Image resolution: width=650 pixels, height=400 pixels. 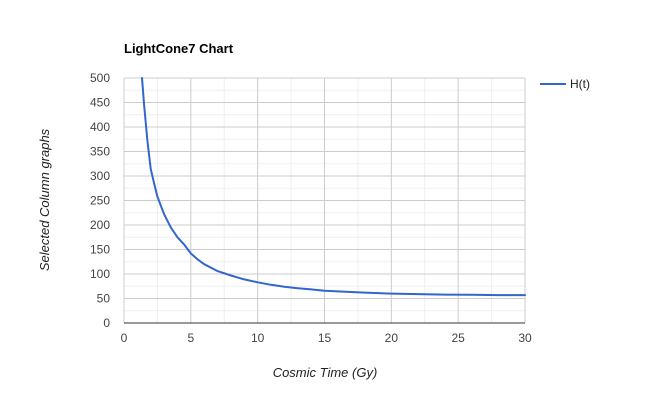 What do you see at coordinates (124, 338) in the screenshot?
I see `x-tick-label: 0` at bounding box center [124, 338].